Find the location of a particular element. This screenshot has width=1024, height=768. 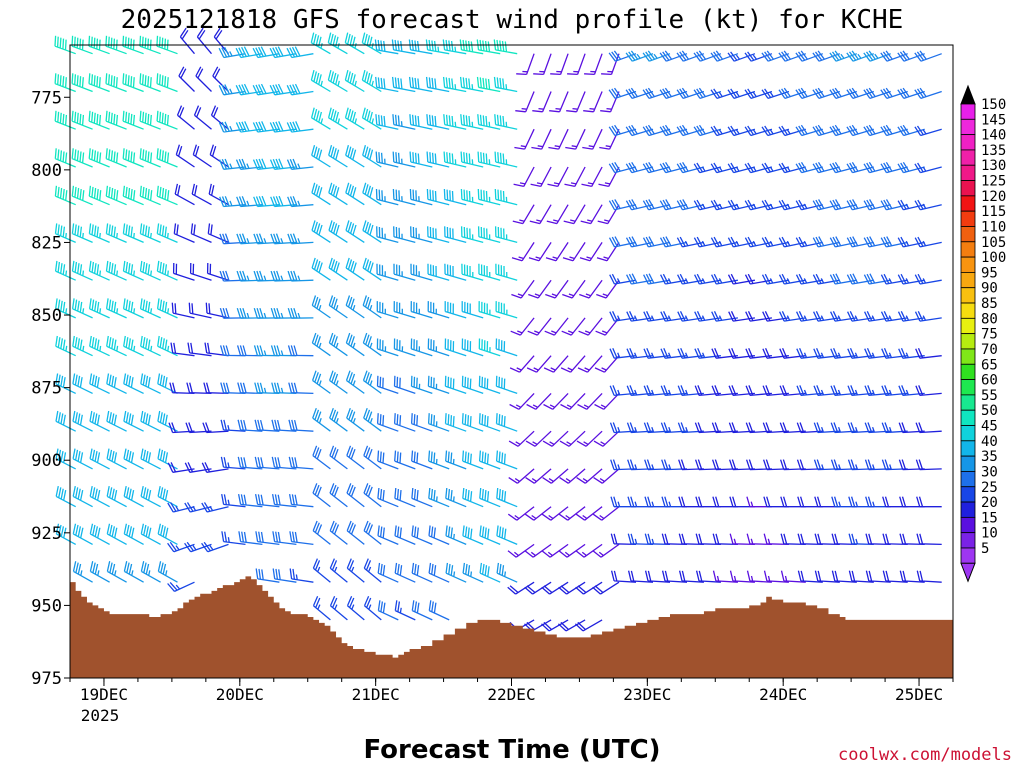

colorbar-bottom-arrow is located at coordinates (968, 572).